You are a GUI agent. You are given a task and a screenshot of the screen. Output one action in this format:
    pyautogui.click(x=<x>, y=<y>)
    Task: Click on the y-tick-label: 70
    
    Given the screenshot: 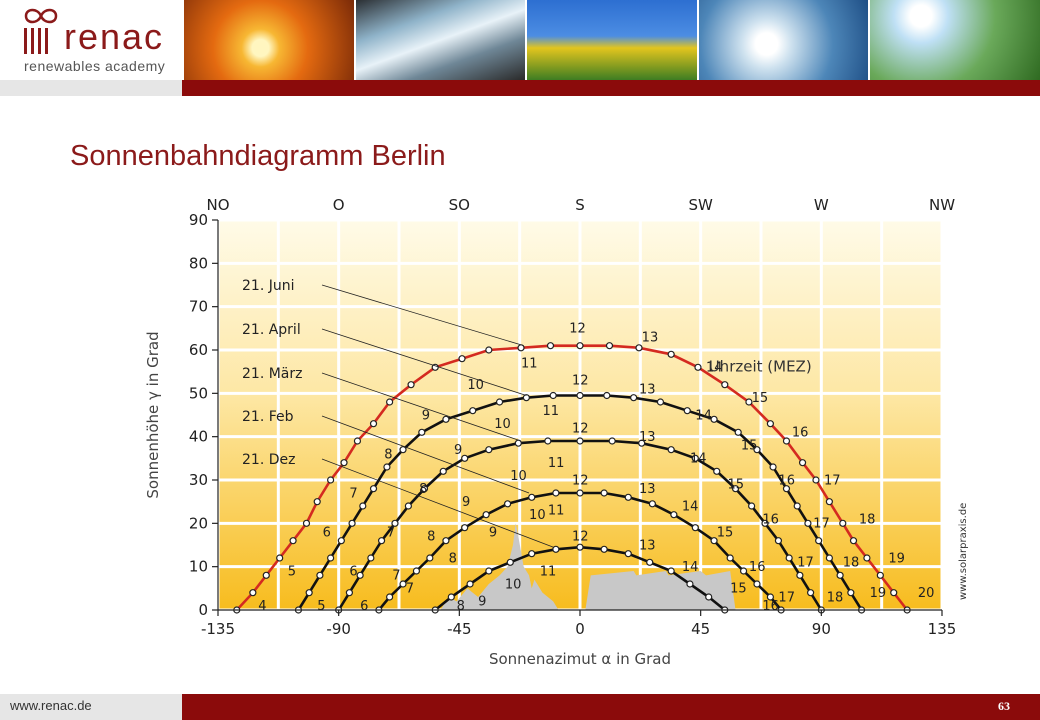 What is the action you would take?
    pyautogui.click(x=198, y=307)
    